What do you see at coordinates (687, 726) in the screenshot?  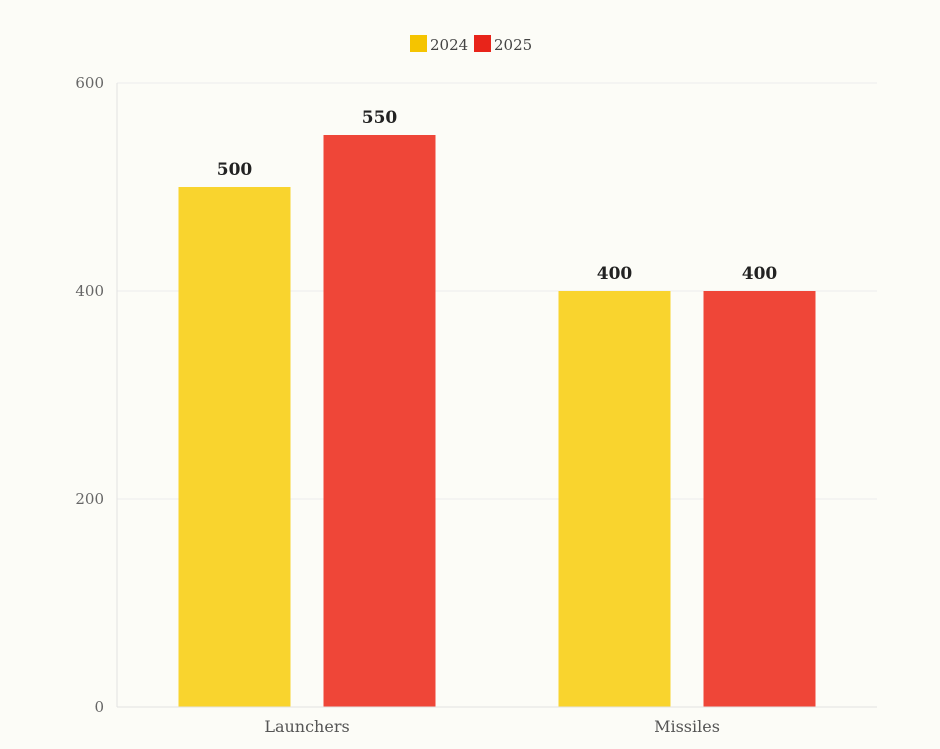 I see `x-tick-label: Missiles` at bounding box center [687, 726].